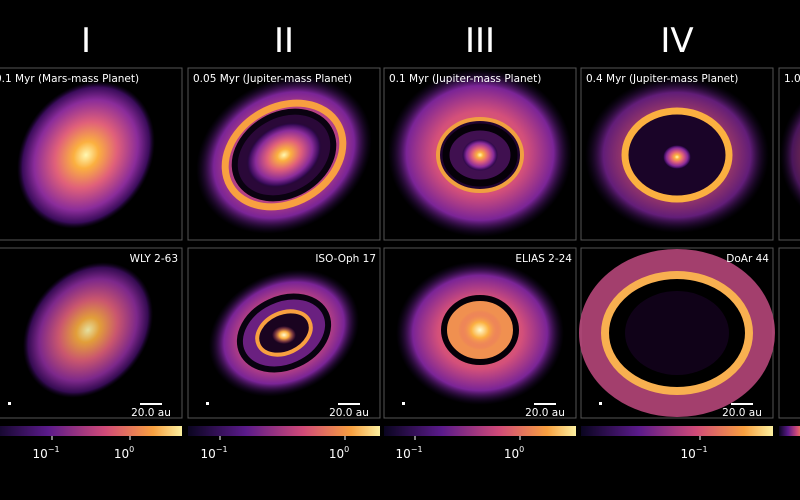 The image size is (800, 500). What do you see at coordinates (345, 259) in the screenshot?
I see `source-label: ISO-Oph 17` at bounding box center [345, 259].